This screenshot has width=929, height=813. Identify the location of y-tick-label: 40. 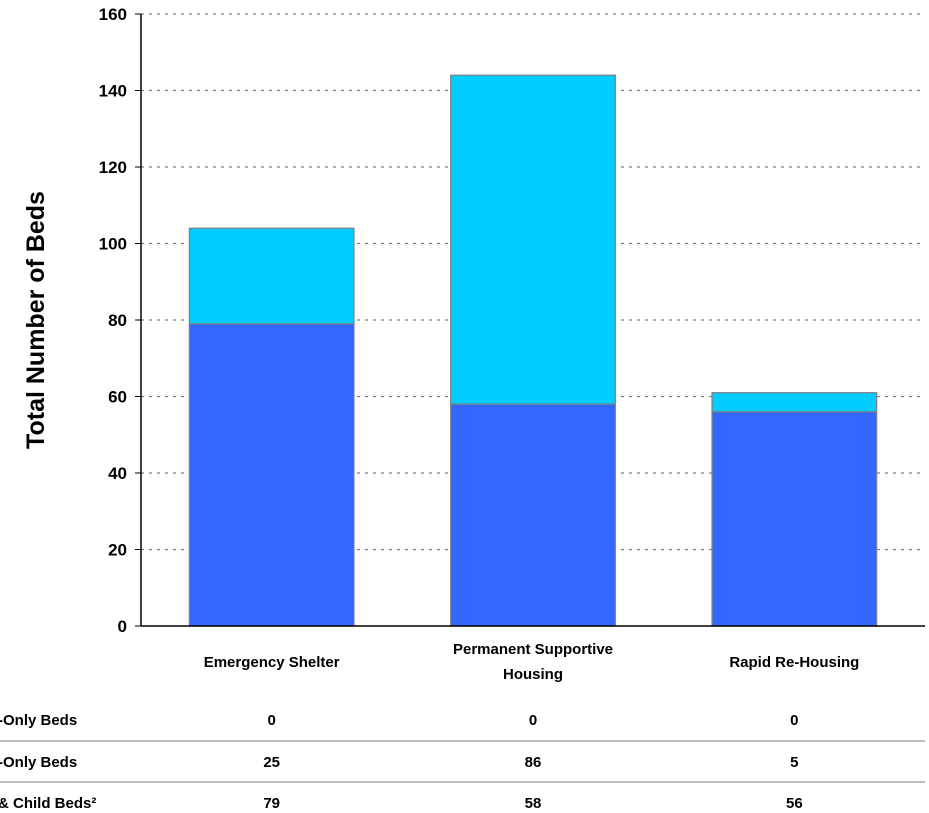
(117, 473).